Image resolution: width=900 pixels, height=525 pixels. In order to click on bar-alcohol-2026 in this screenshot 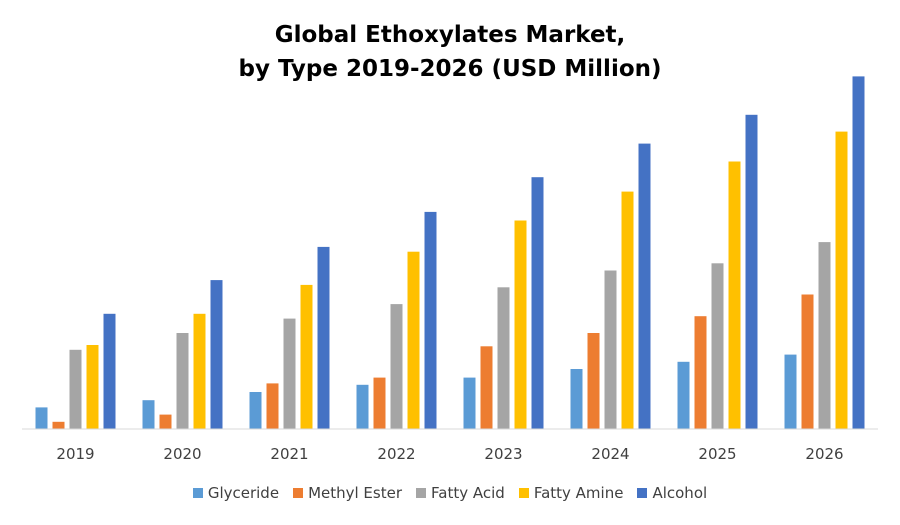, I will do `click(858, 253)`.